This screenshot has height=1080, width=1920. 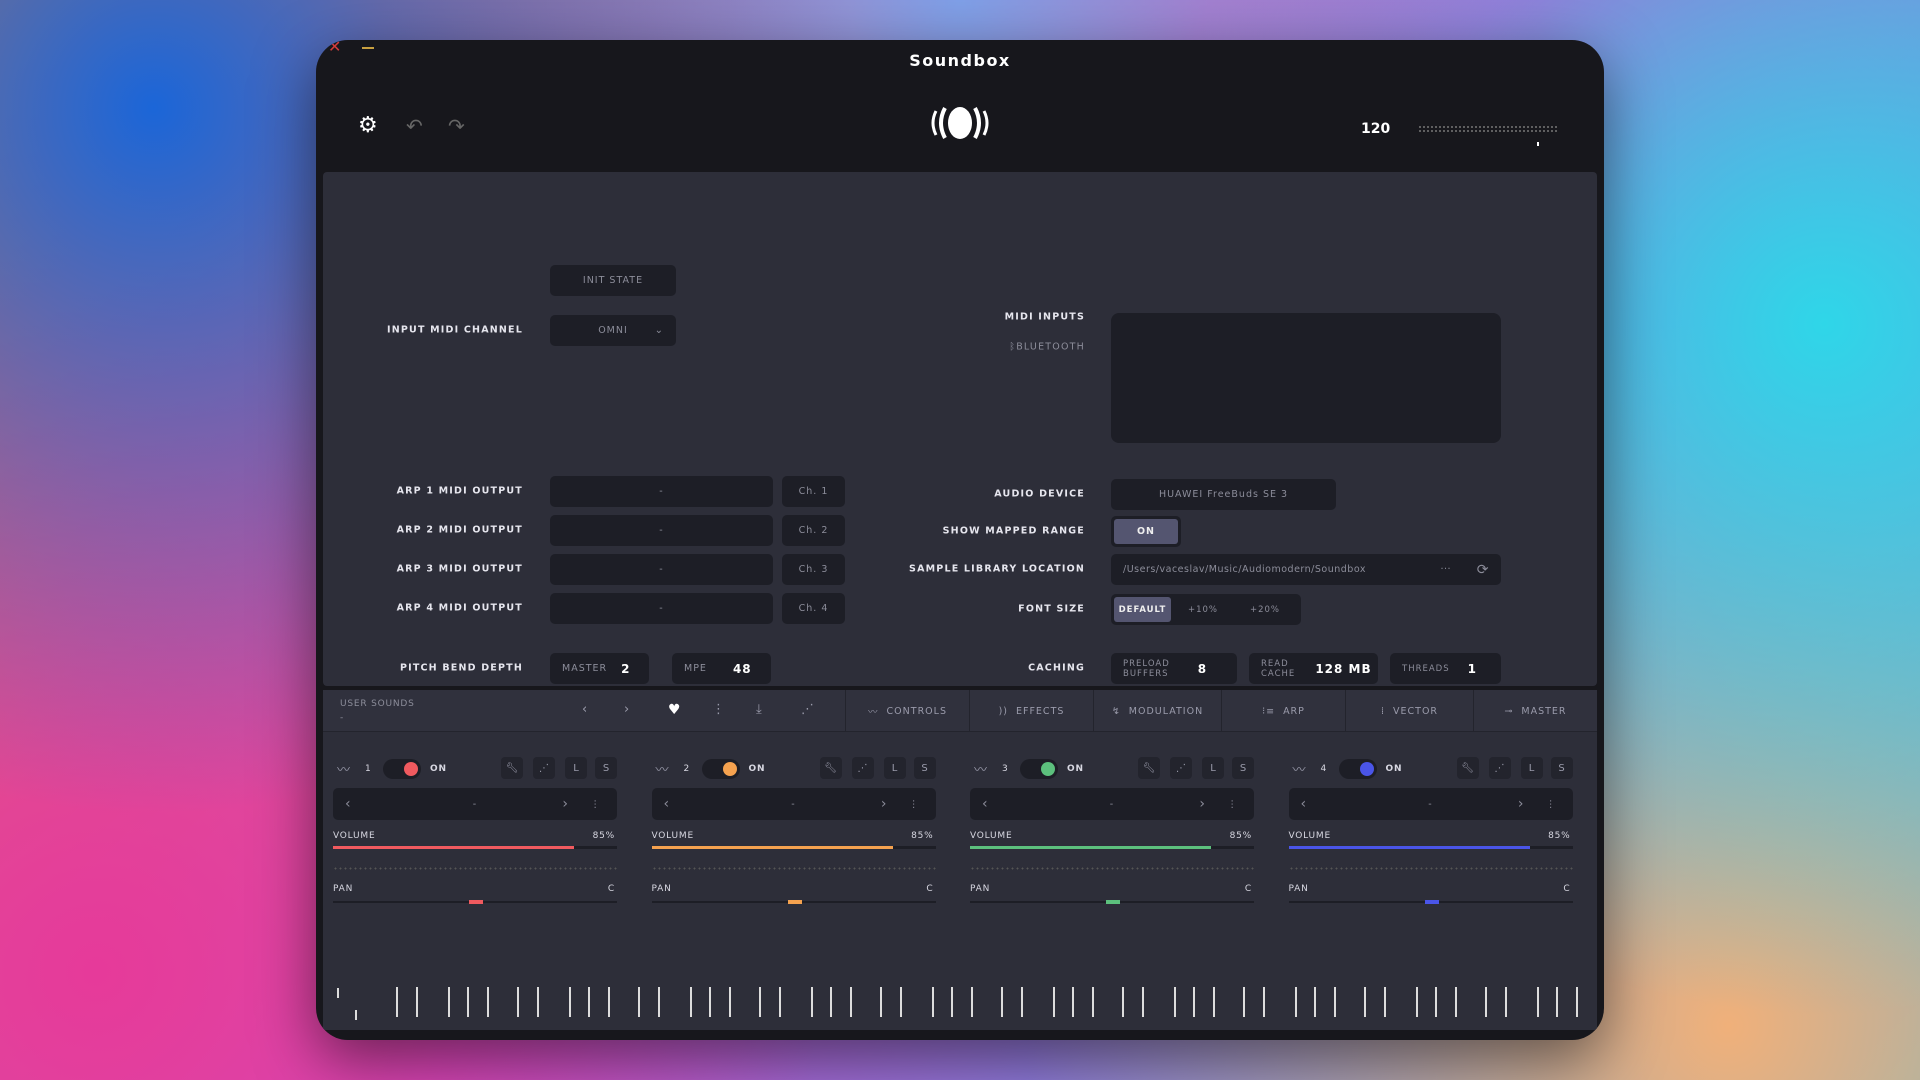 I want to click on midi-inputs-list, so click(x=1306, y=378).